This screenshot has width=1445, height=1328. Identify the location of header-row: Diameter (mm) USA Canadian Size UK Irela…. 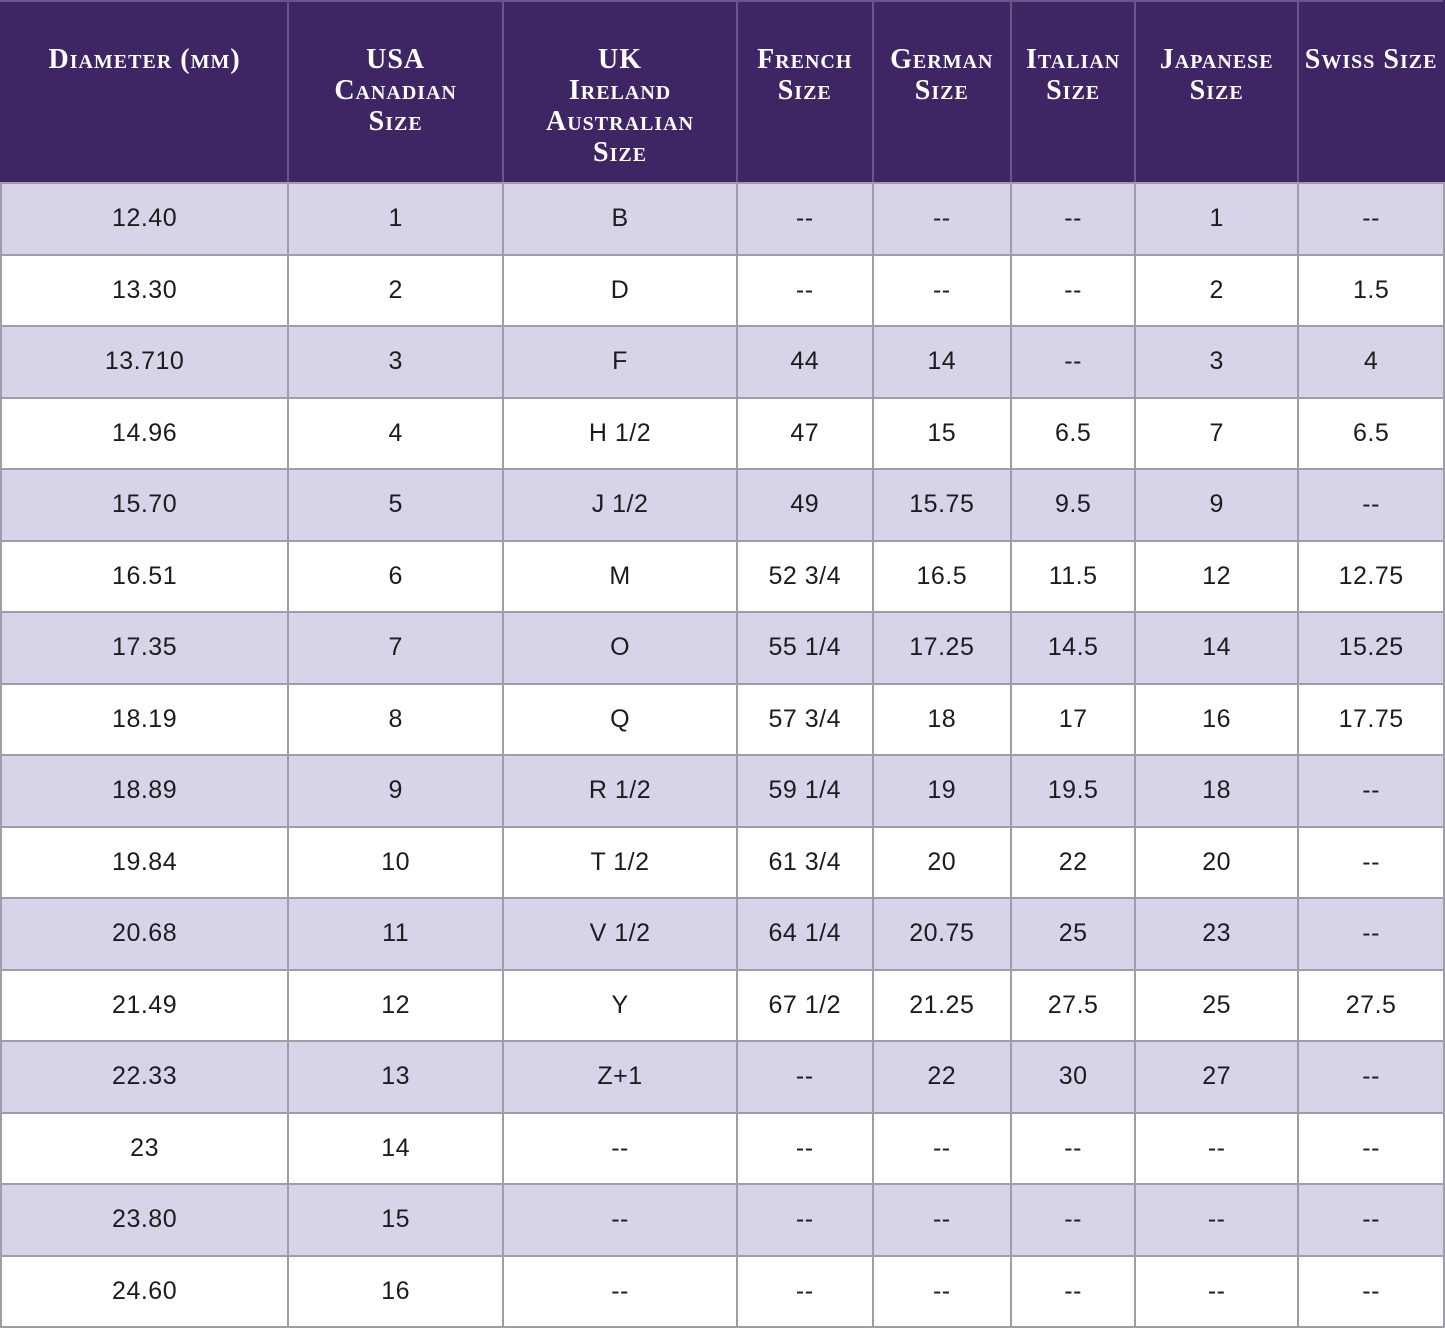
(722, 92).